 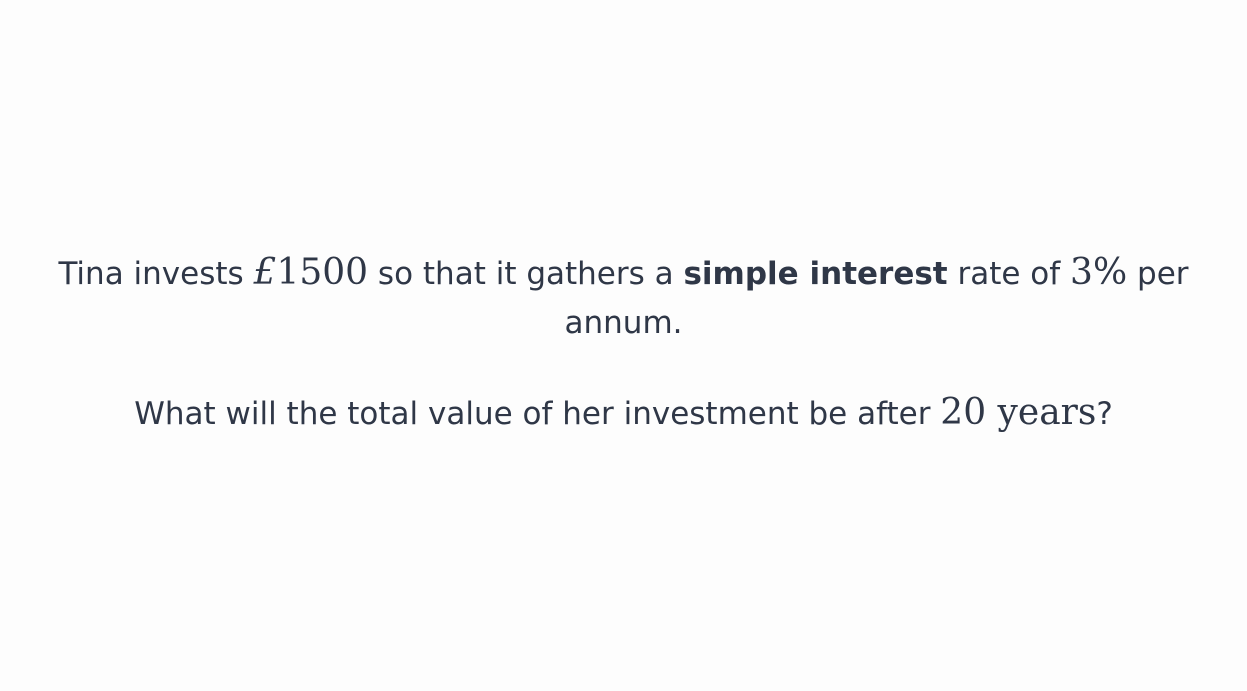 I want to click on principal-amount: £1500, so click(x=311, y=272).